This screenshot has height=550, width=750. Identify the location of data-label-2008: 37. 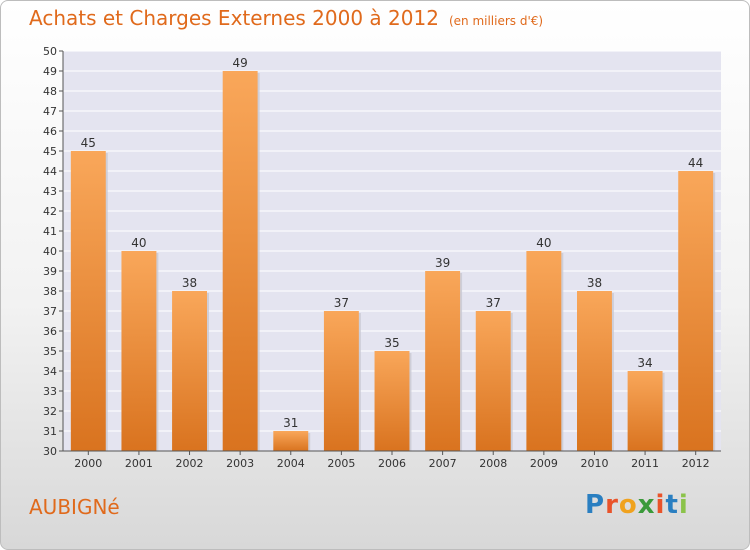
(493, 303).